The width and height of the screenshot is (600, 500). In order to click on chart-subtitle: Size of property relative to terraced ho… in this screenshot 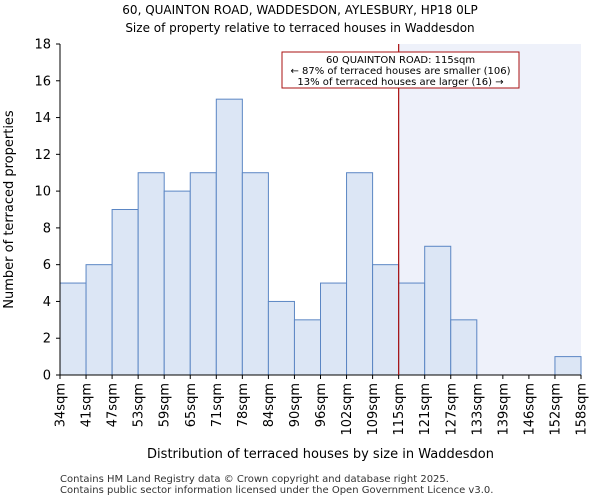, I will do `click(300, 28)`.